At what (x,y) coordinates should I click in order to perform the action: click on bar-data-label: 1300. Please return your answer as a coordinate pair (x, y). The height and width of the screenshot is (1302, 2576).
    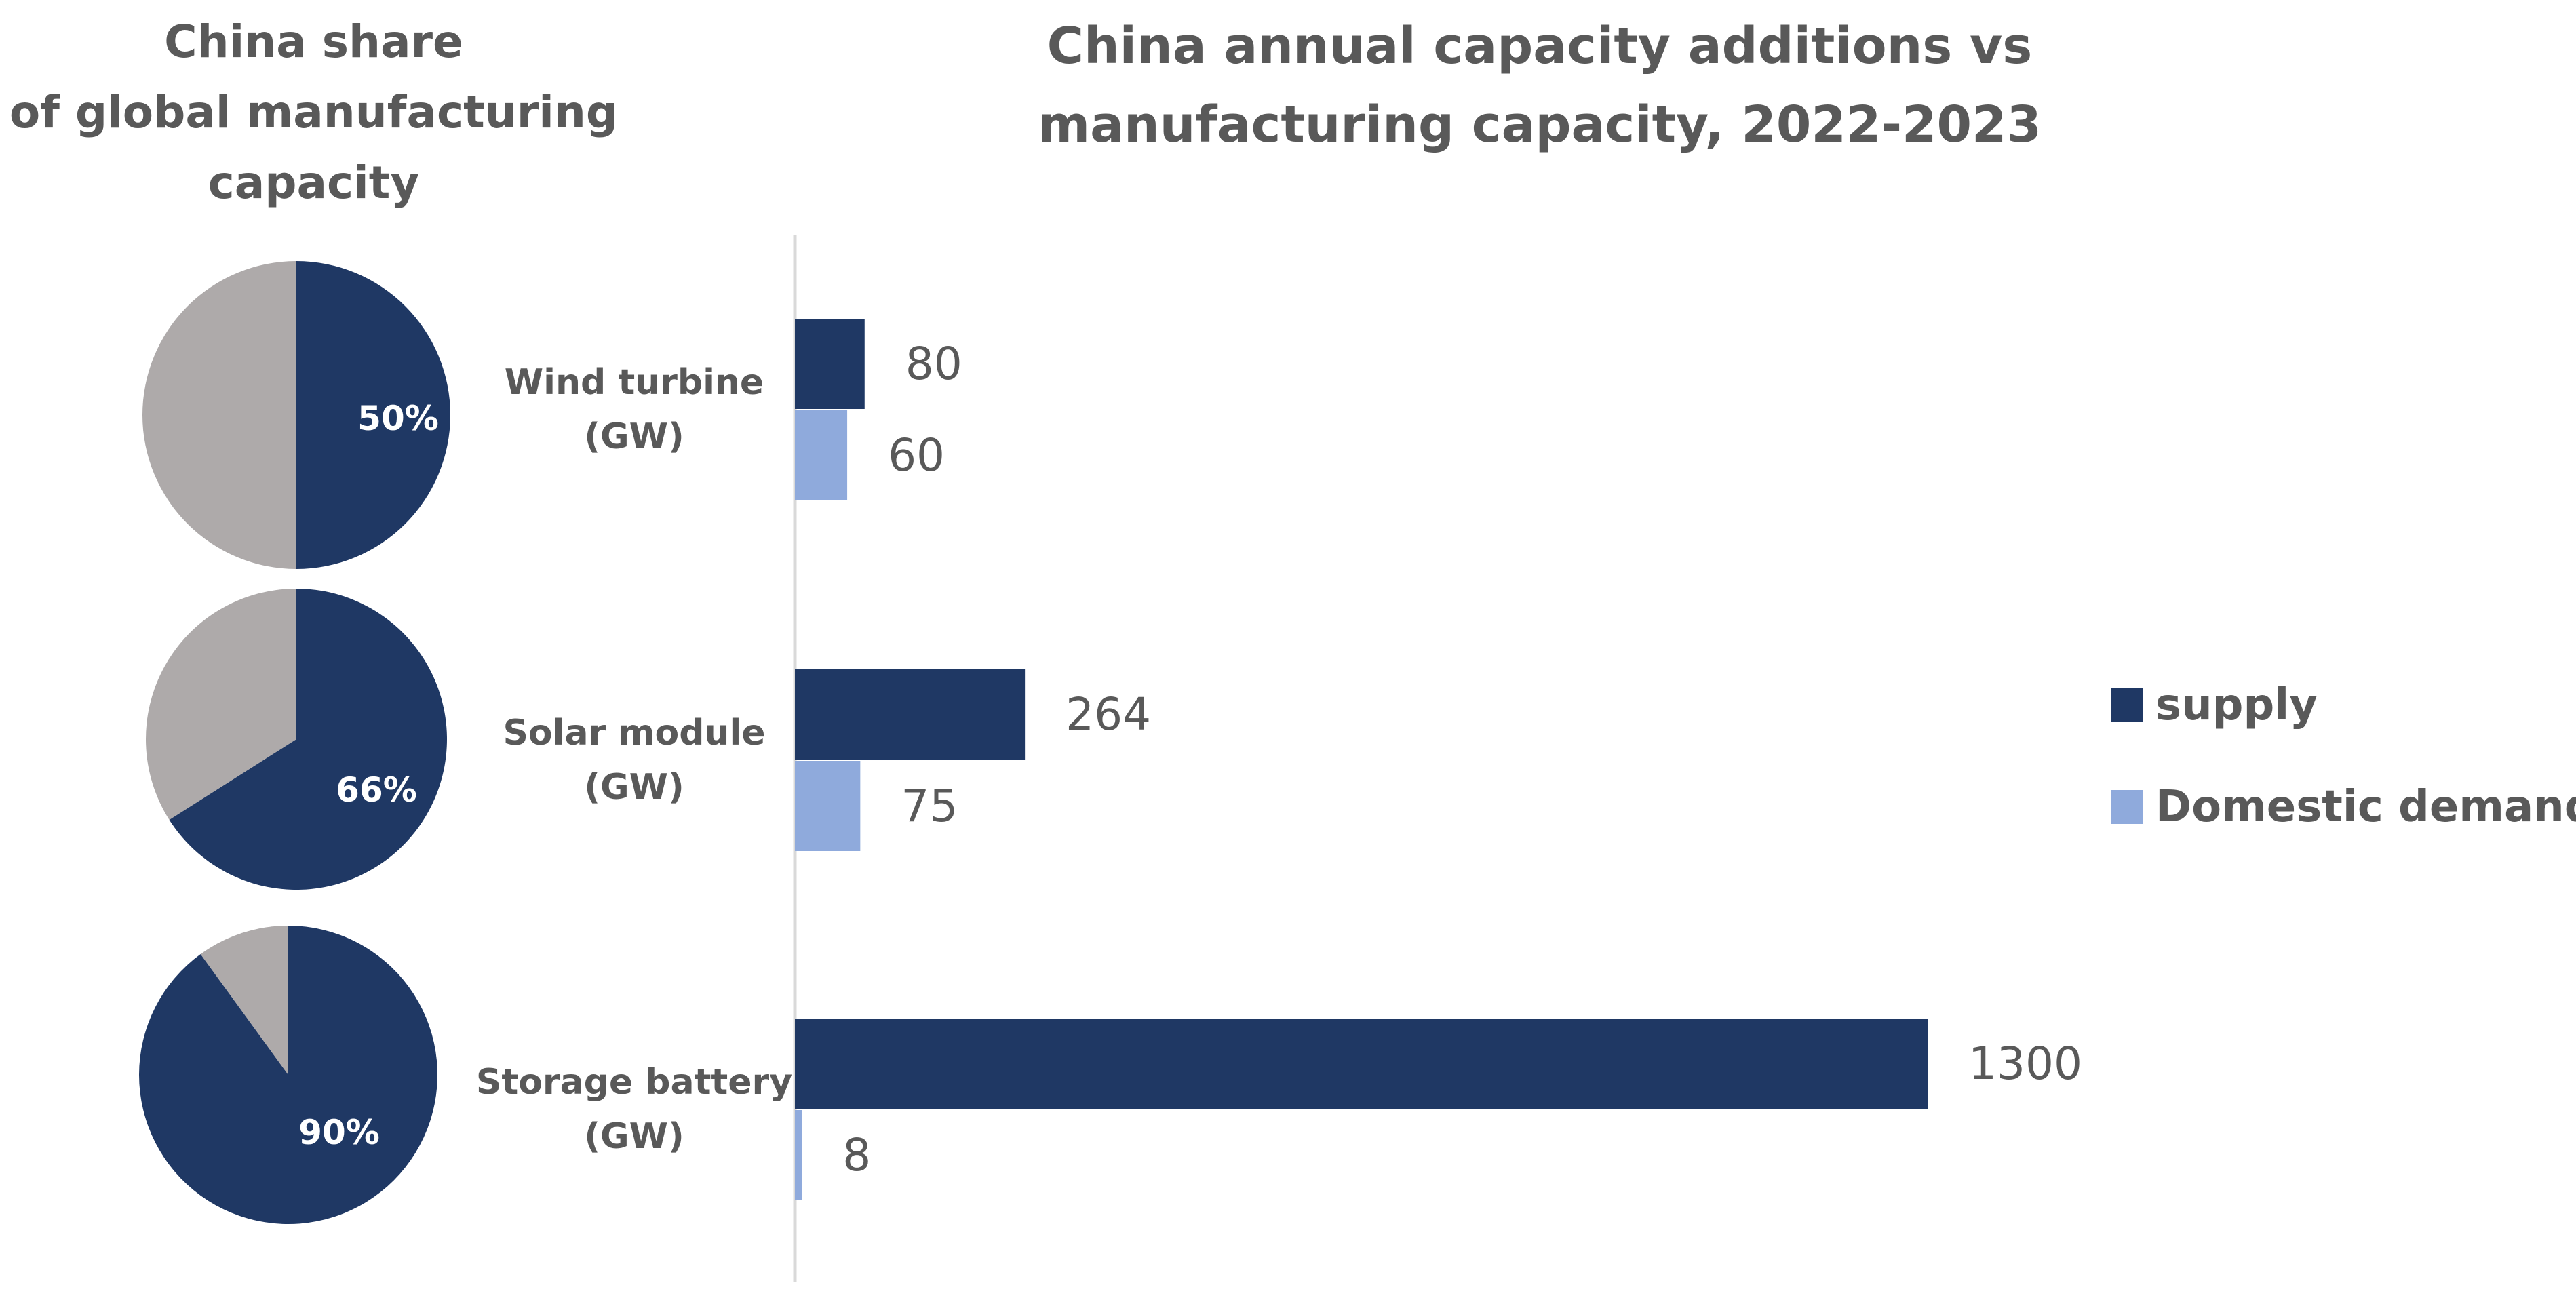
    Looking at the image, I should click on (2025, 1064).